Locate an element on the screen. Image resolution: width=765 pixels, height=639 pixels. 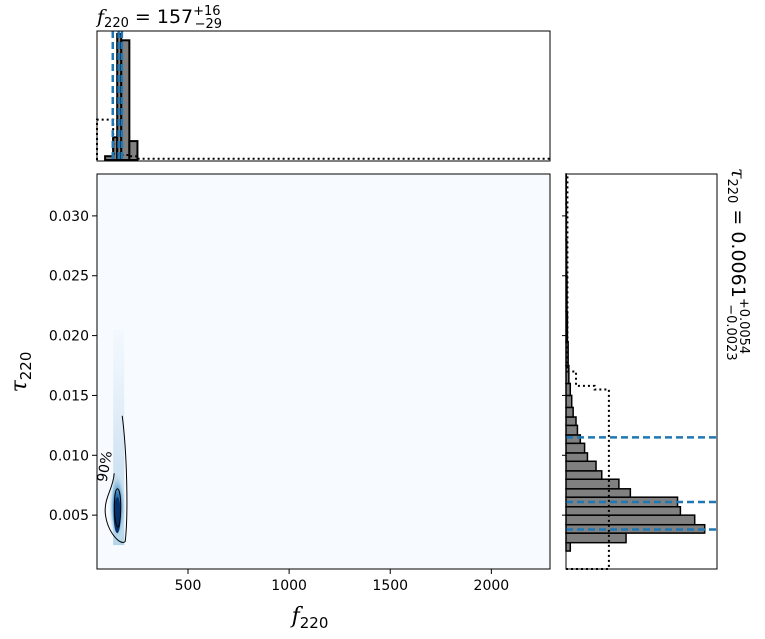
x-tick-label: 500 is located at coordinates (188, 586).